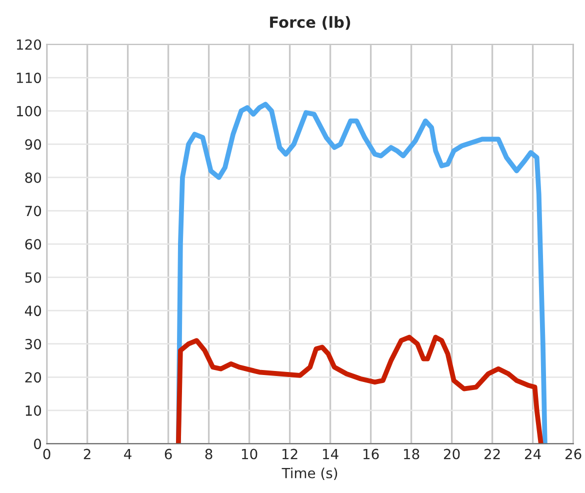 This screenshot has height=493, width=585. I want to click on x-tick-label: 16, so click(371, 454).